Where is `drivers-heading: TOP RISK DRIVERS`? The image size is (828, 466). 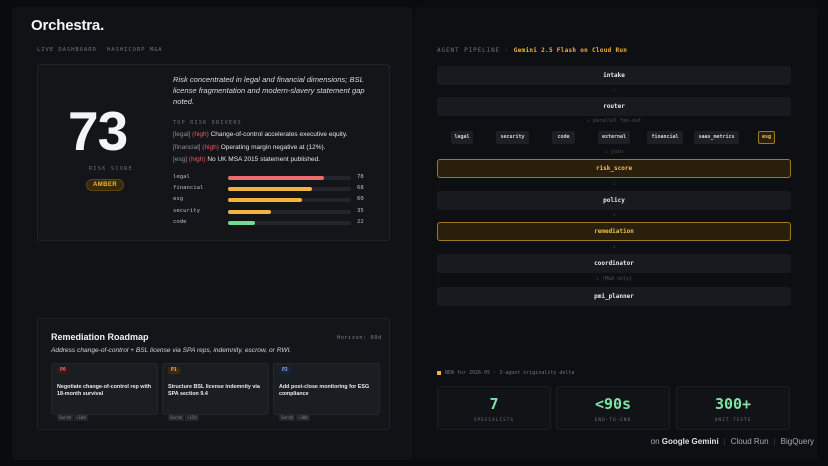
drivers-heading: TOP RISK DRIVERS is located at coordinates (207, 123).